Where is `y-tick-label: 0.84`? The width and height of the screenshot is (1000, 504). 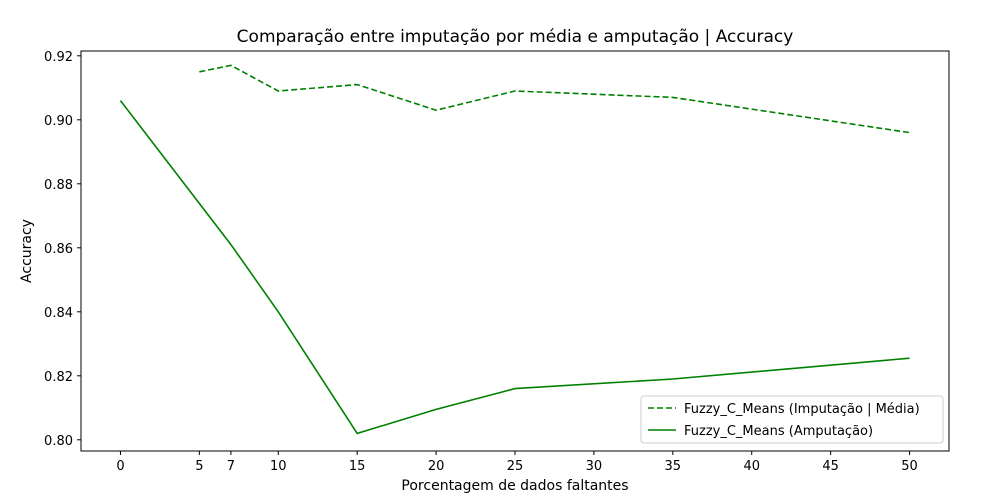 y-tick-label: 0.84 is located at coordinates (58, 313).